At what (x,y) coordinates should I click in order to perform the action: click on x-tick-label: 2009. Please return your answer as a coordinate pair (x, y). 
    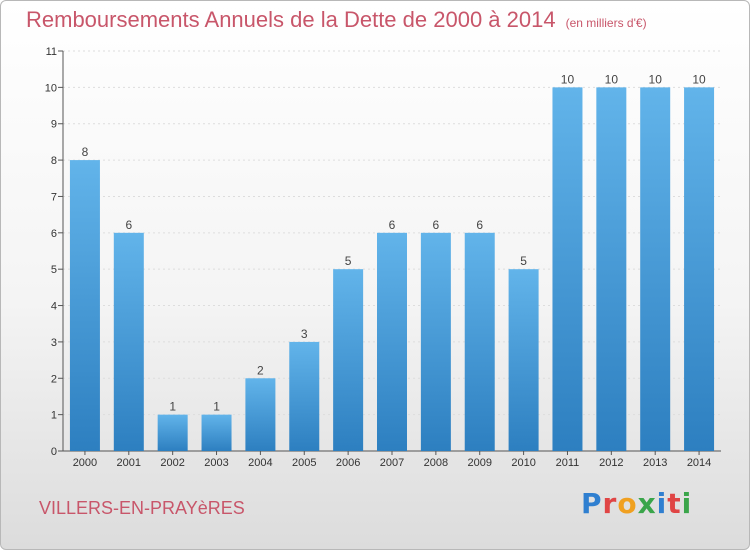
    Looking at the image, I should click on (479, 463).